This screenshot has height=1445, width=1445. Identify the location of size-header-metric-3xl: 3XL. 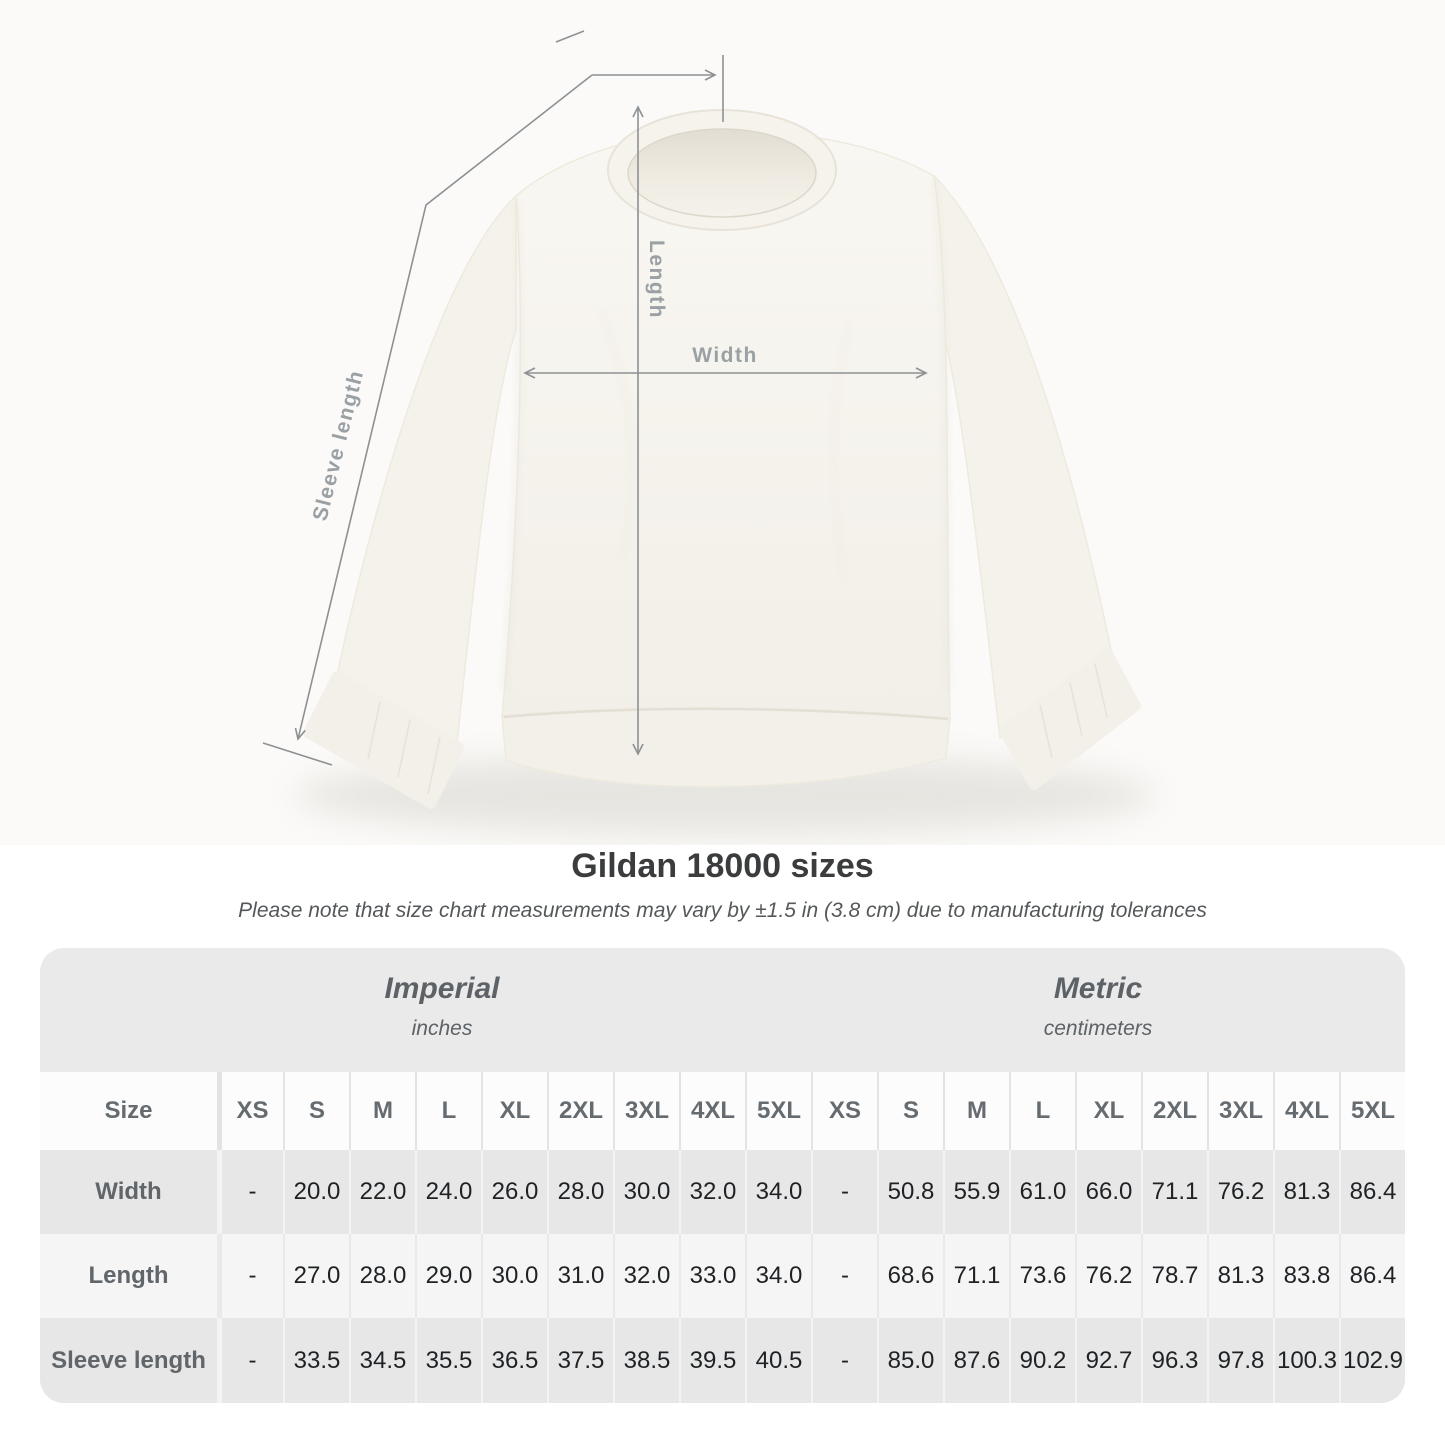
(1240, 1111).